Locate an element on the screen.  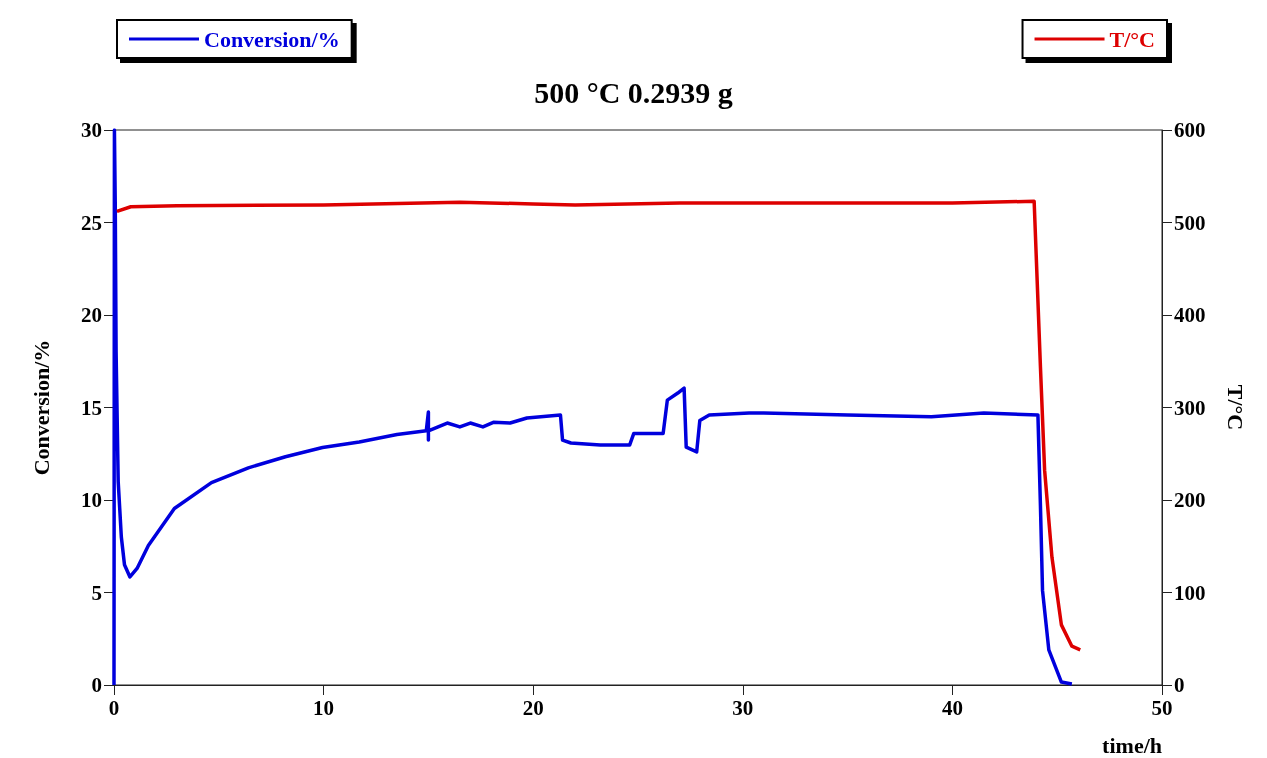
y-tick-label: 20 is located at coordinates (91, 315).